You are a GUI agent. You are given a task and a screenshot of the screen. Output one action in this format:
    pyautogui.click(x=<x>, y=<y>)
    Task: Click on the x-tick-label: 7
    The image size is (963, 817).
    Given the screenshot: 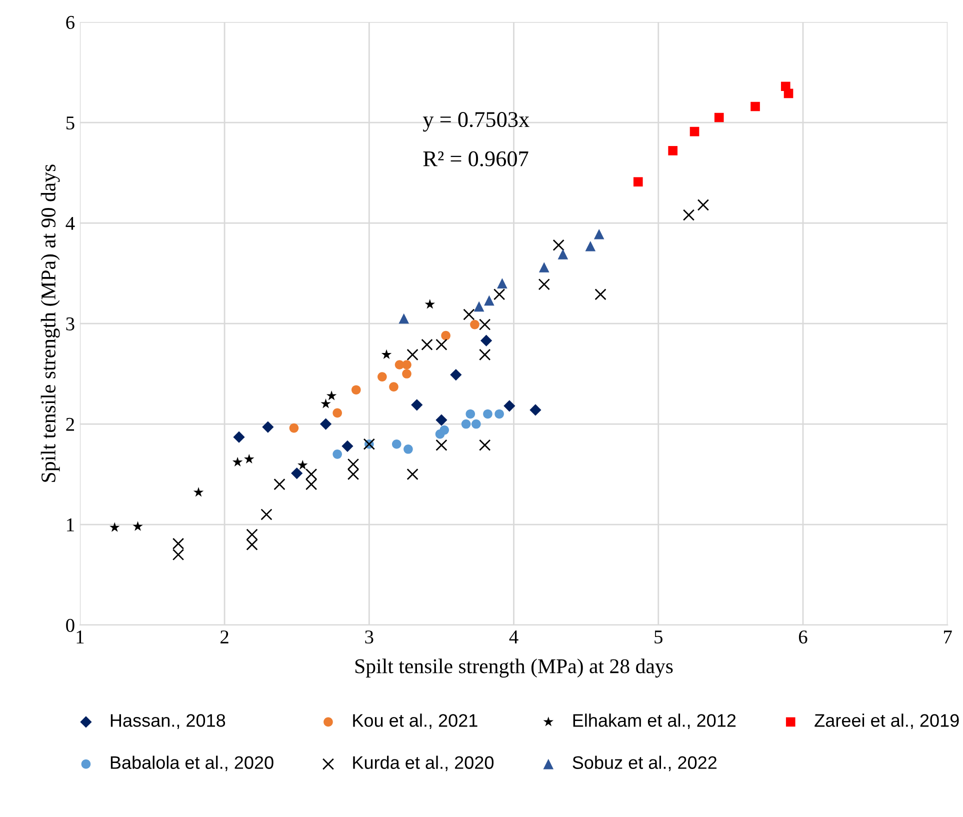 What is the action you would take?
    pyautogui.click(x=948, y=637)
    